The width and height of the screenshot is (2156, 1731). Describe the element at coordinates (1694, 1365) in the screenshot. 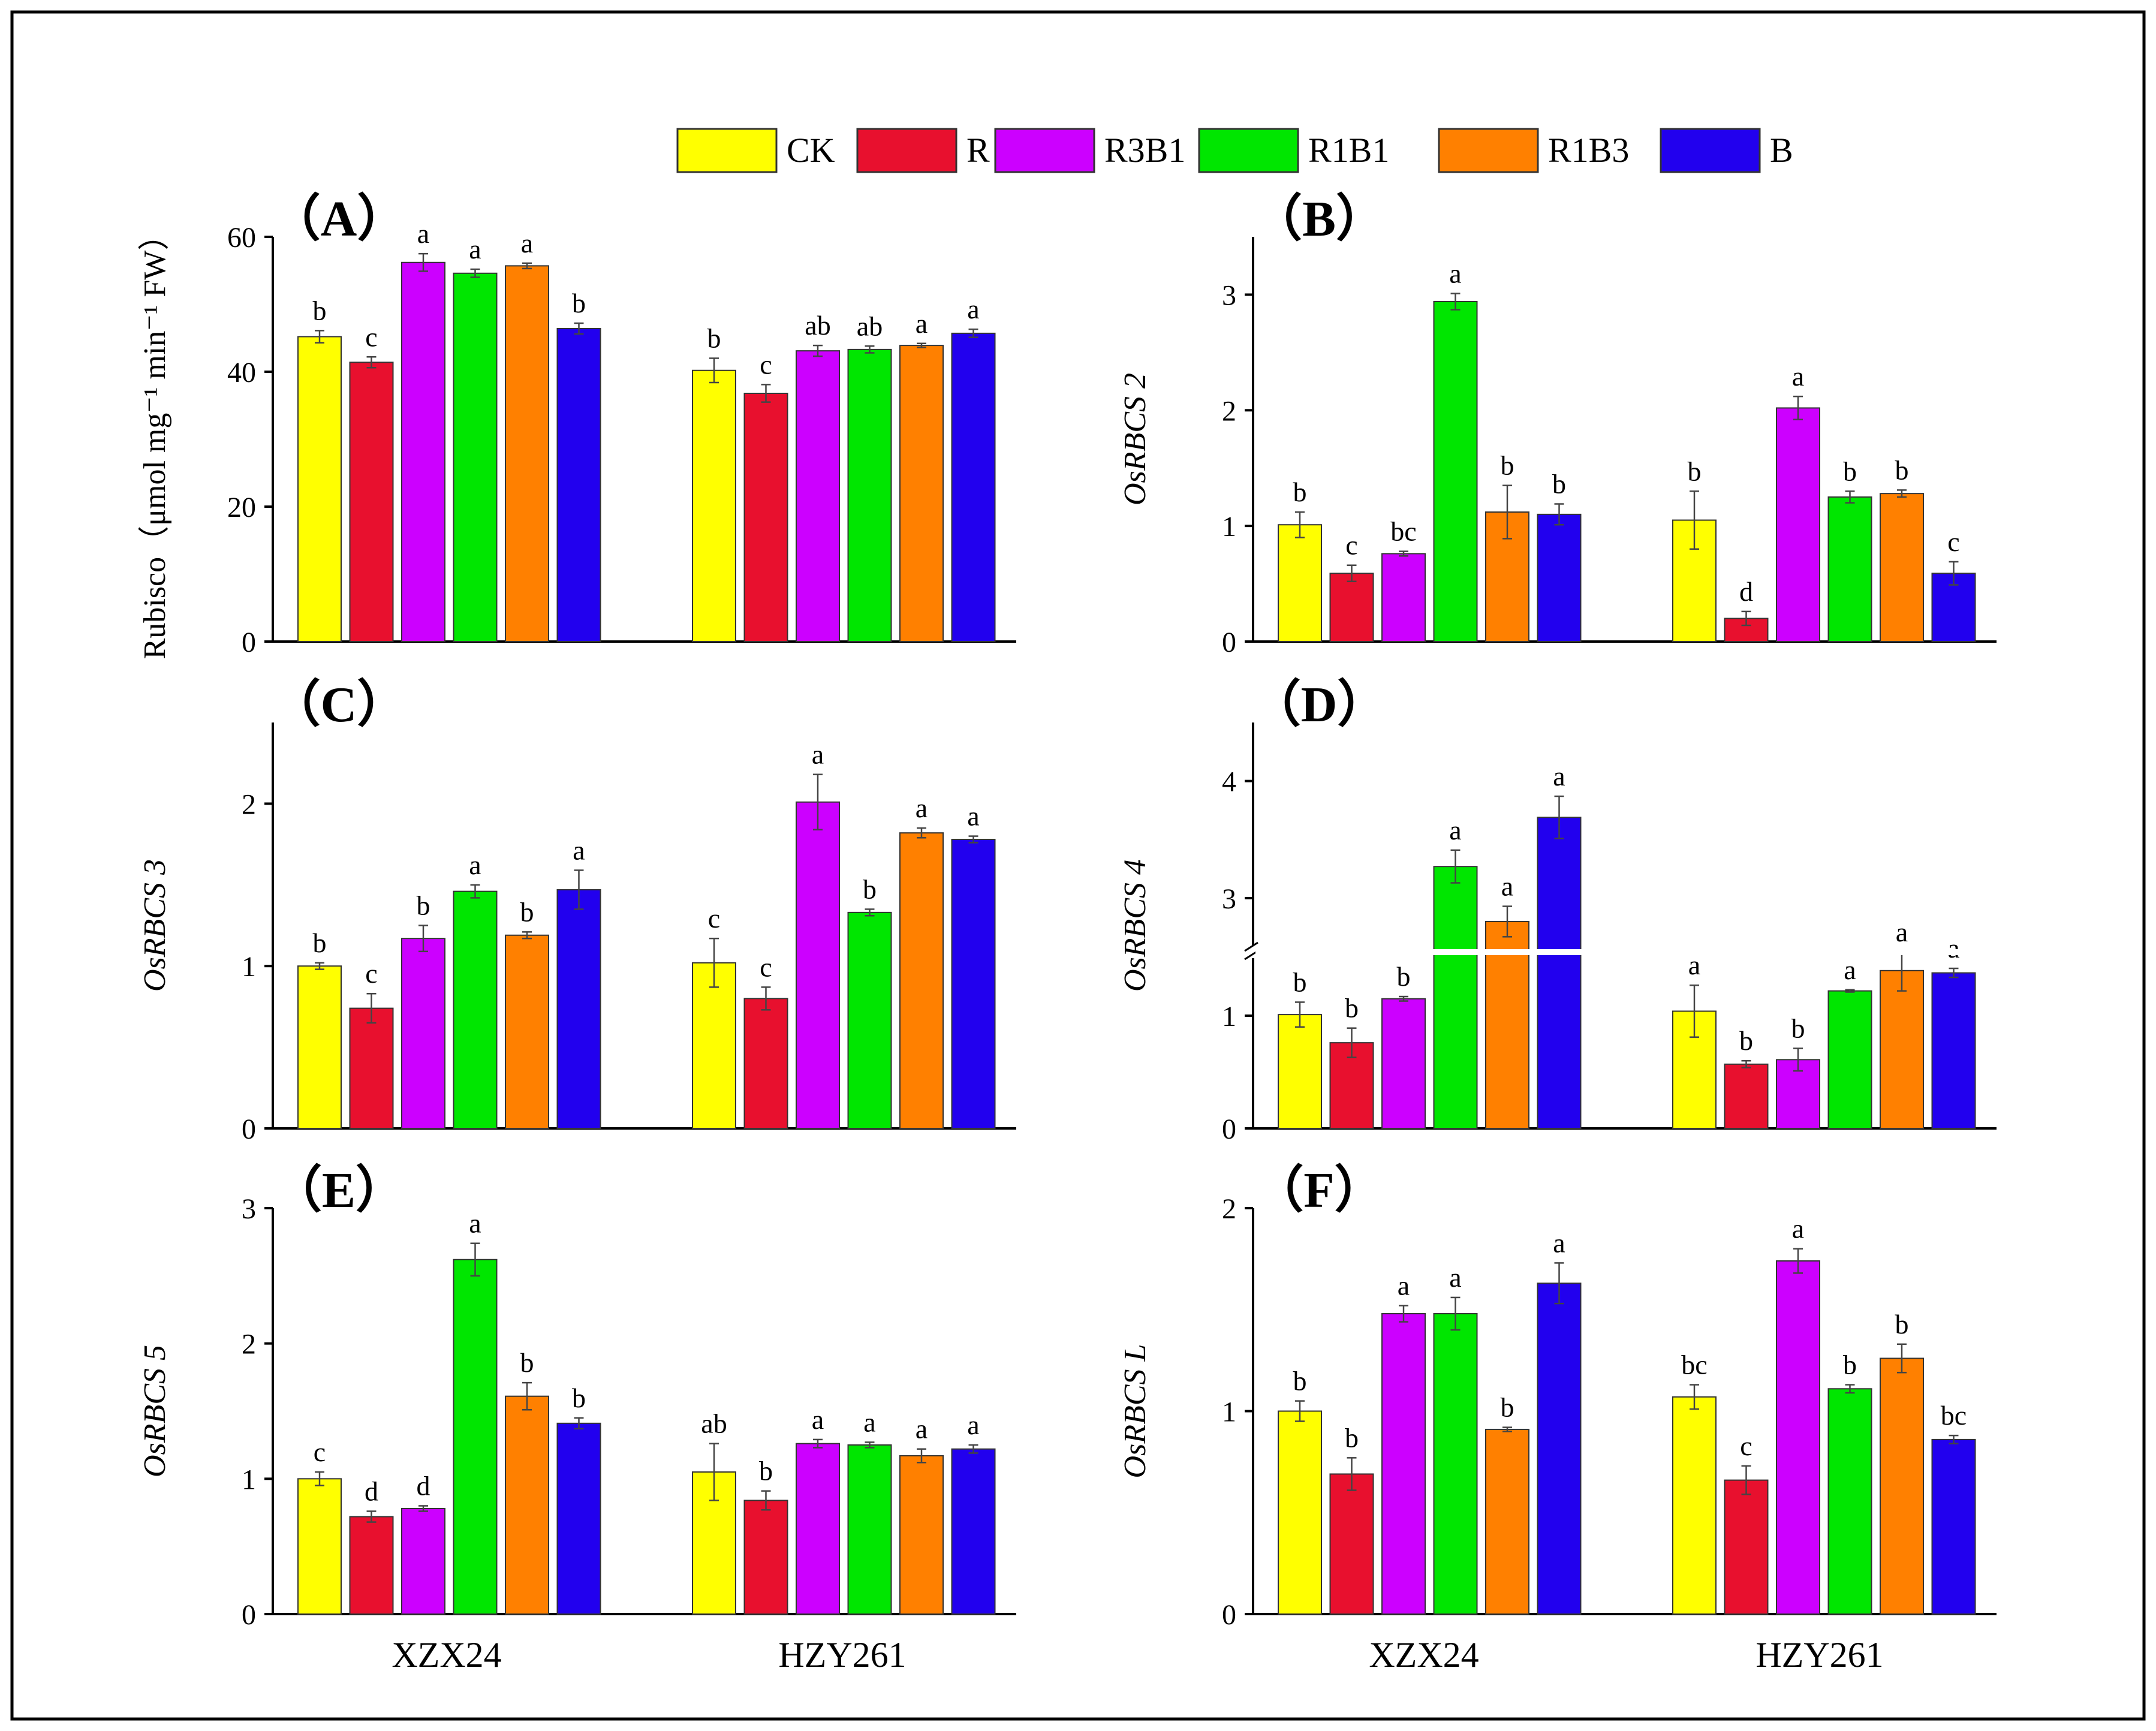

I see `significance-letter: bc` at that location.